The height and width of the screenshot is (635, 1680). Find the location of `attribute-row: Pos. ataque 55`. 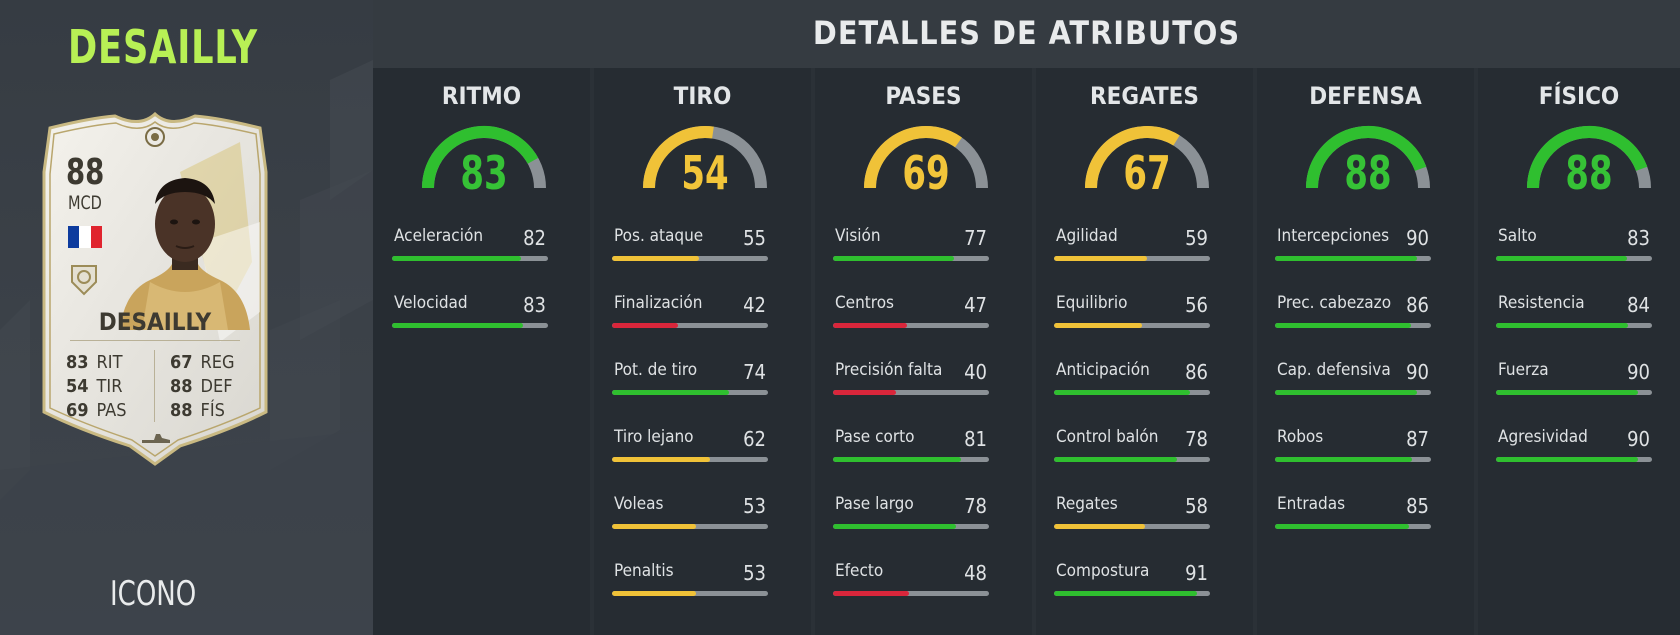

attribute-row: Pos. ataque 55 is located at coordinates (690, 246).